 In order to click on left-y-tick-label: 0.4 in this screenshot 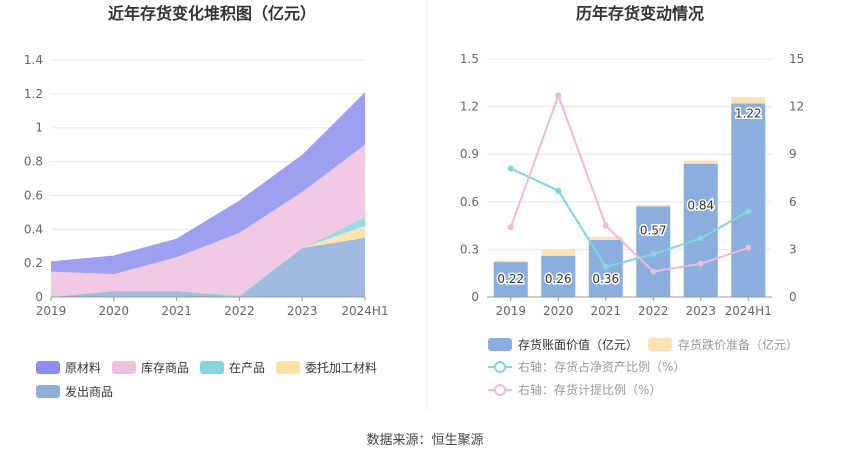, I will do `click(33, 229)`.